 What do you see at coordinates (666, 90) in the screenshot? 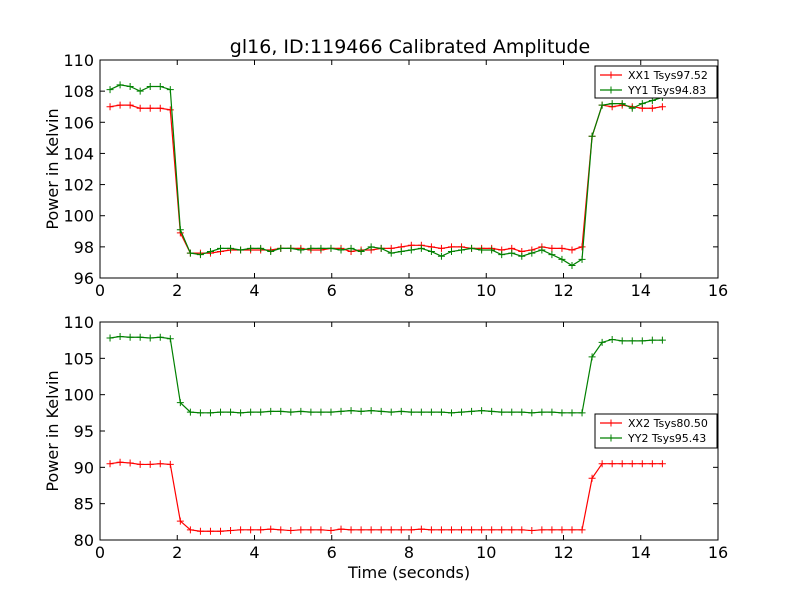
I see `legend-label: YY1 Tsys94.83` at bounding box center [666, 90].